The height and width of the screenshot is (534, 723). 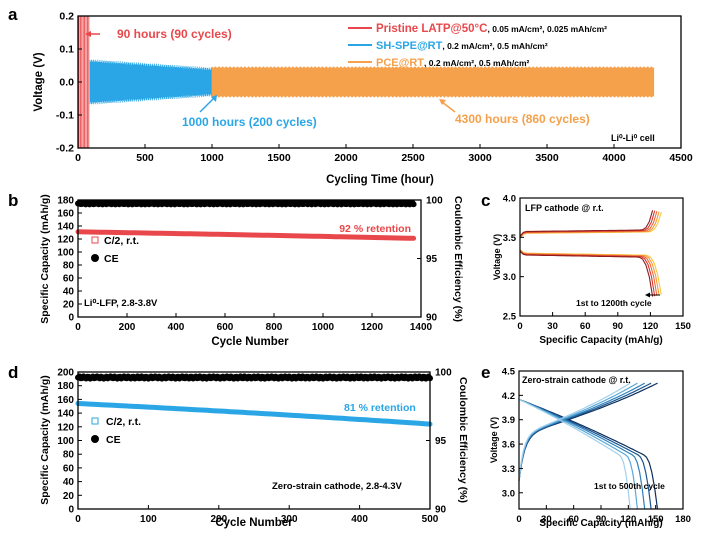 I want to click on y-tick-label: 0, so click(x=71, y=318).